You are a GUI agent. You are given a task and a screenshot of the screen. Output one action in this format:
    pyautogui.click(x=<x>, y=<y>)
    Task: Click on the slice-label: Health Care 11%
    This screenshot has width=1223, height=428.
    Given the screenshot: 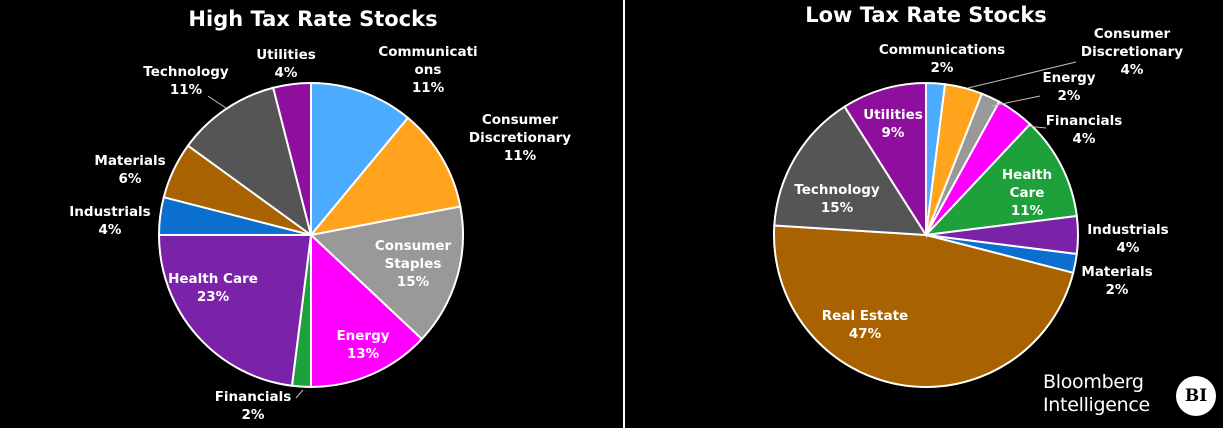 What is the action you would take?
    pyautogui.click(x=1027, y=193)
    